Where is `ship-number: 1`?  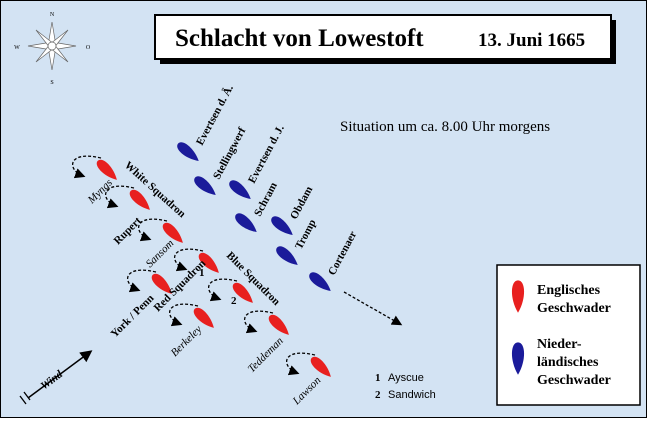
ship-number: 1 is located at coordinates (202, 273).